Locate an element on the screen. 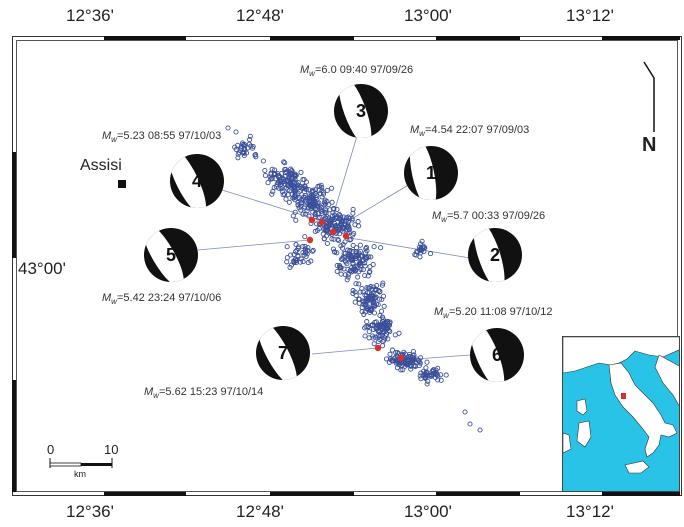 This screenshot has height=527, width=684. bottom-lon-label-3: 13°00' is located at coordinates (428, 511).